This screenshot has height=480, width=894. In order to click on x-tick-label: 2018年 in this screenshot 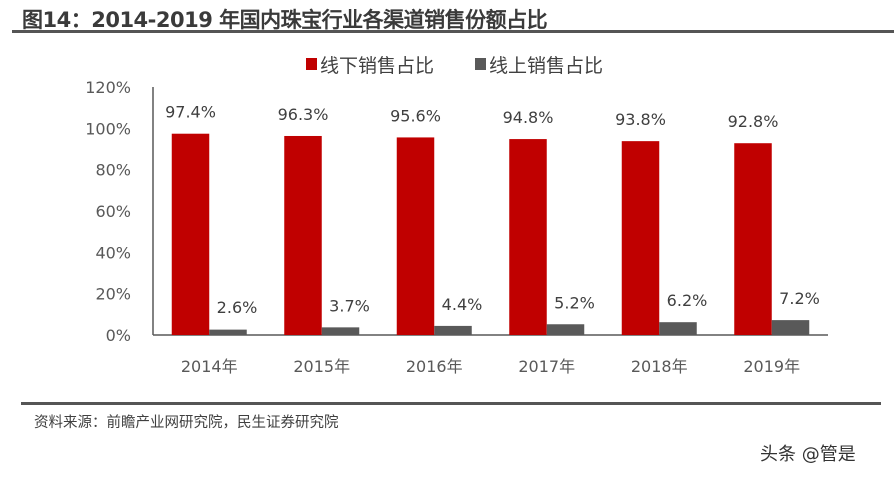, I will do `click(659, 366)`.